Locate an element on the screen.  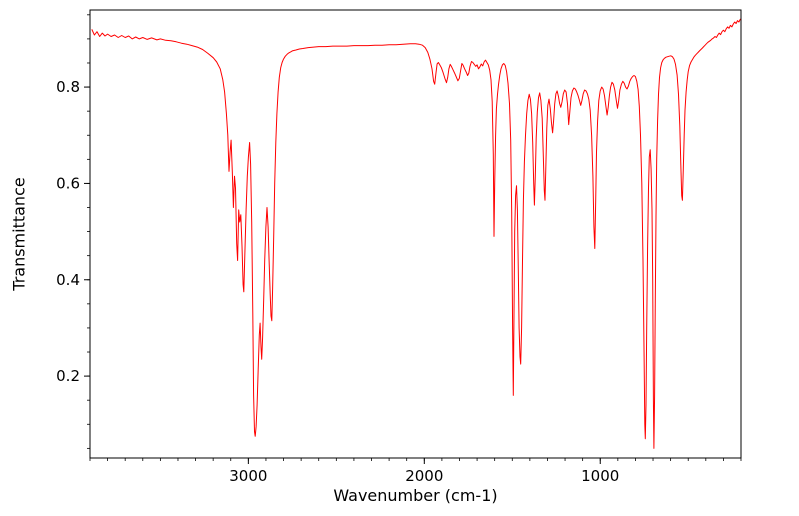
y-axis-label: Transmittance is located at coordinates (19, 234).